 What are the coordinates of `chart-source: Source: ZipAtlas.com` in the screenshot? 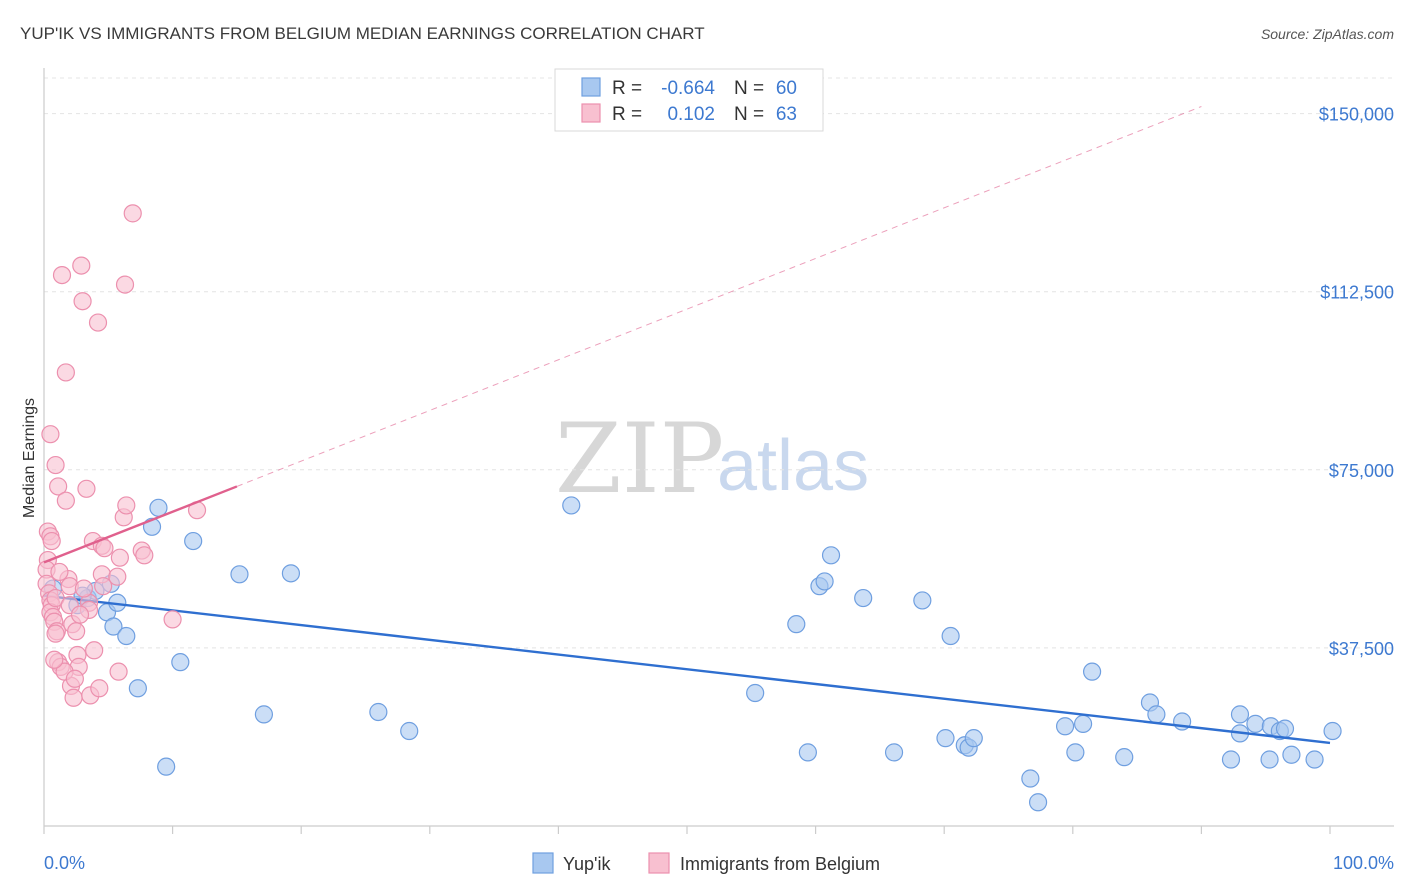 It's located at (1327, 34).